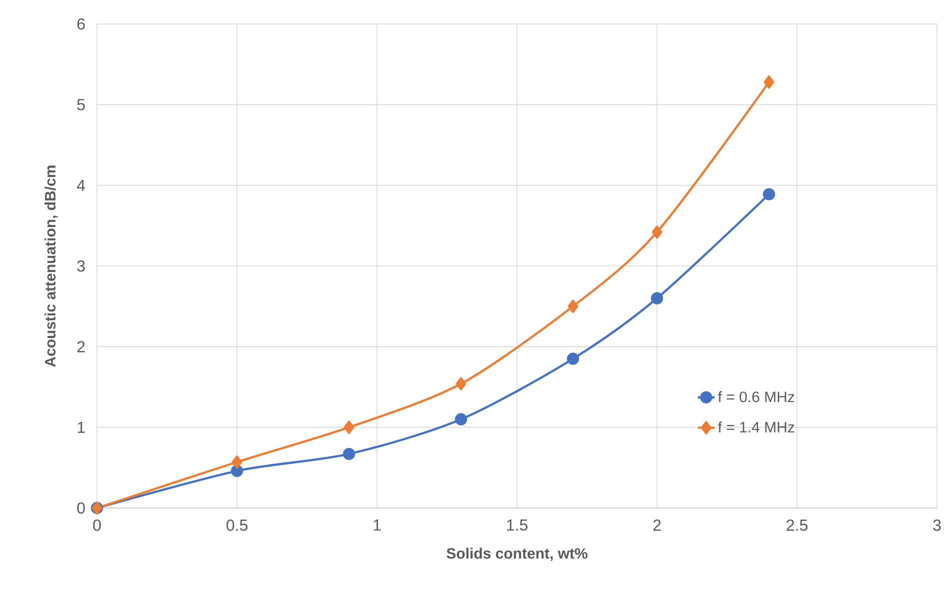 The width and height of the screenshot is (951, 612). What do you see at coordinates (81, 266) in the screenshot?
I see `y-tick-label: 3` at bounding box center [81, 266].